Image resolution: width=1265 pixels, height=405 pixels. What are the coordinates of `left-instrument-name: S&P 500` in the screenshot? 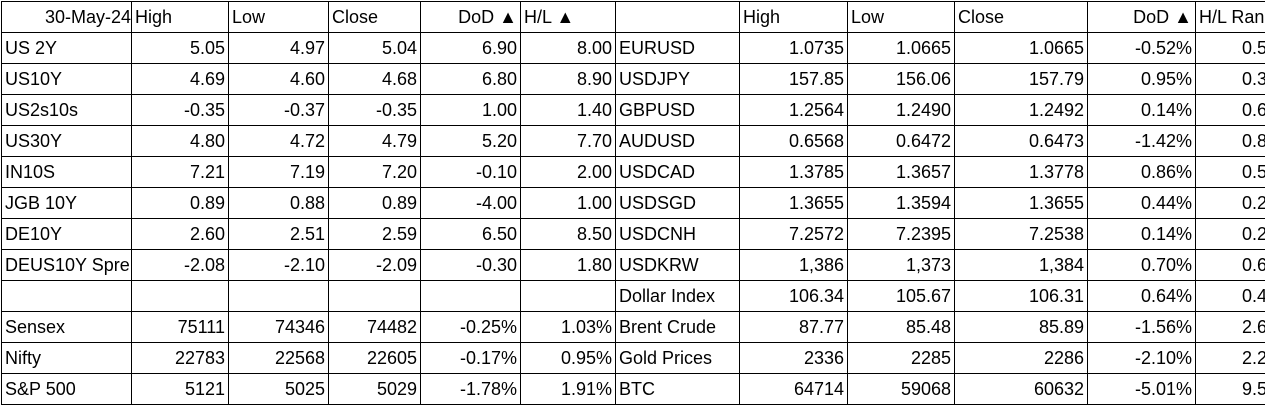 It's located at (67, 389).